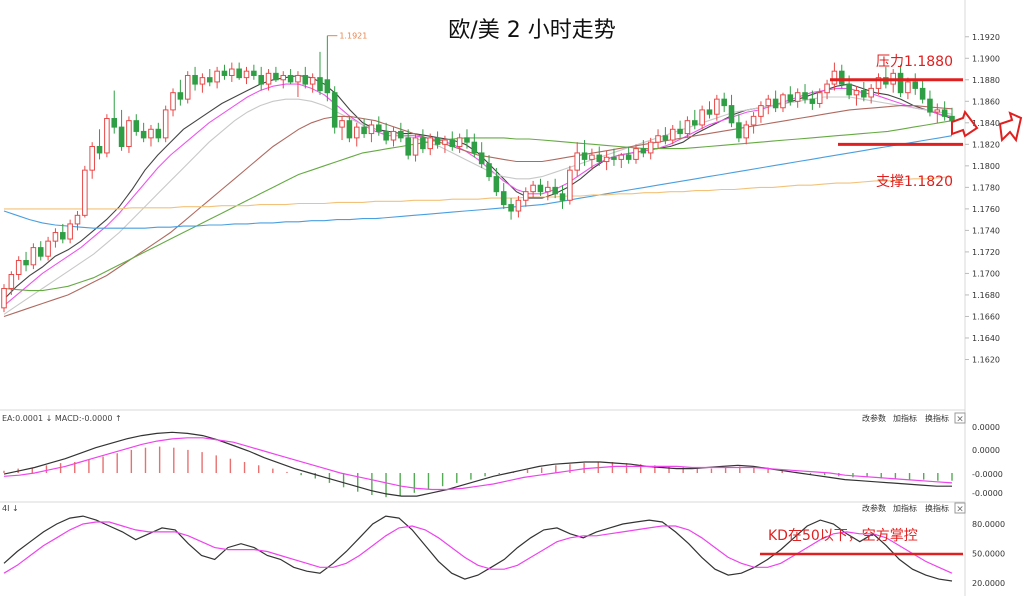 The image size is (1024, 600). I want to click on price-tick-label: 1.1760, so click(986, 209).